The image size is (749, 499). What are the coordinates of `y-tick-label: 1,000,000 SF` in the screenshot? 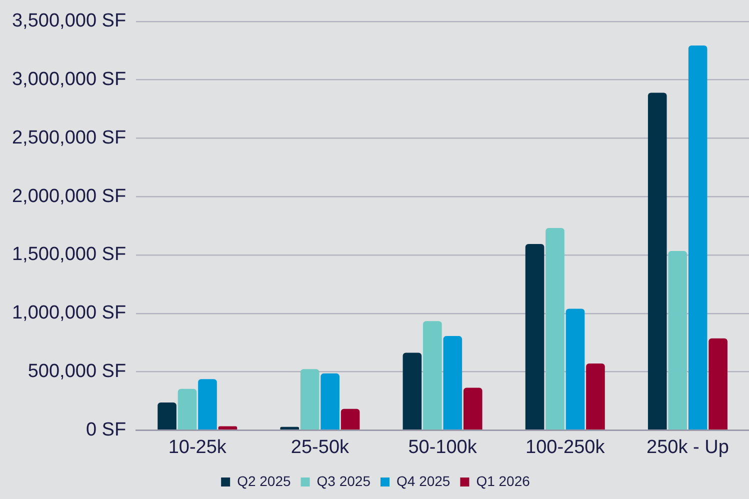 It's located at (69, 313).